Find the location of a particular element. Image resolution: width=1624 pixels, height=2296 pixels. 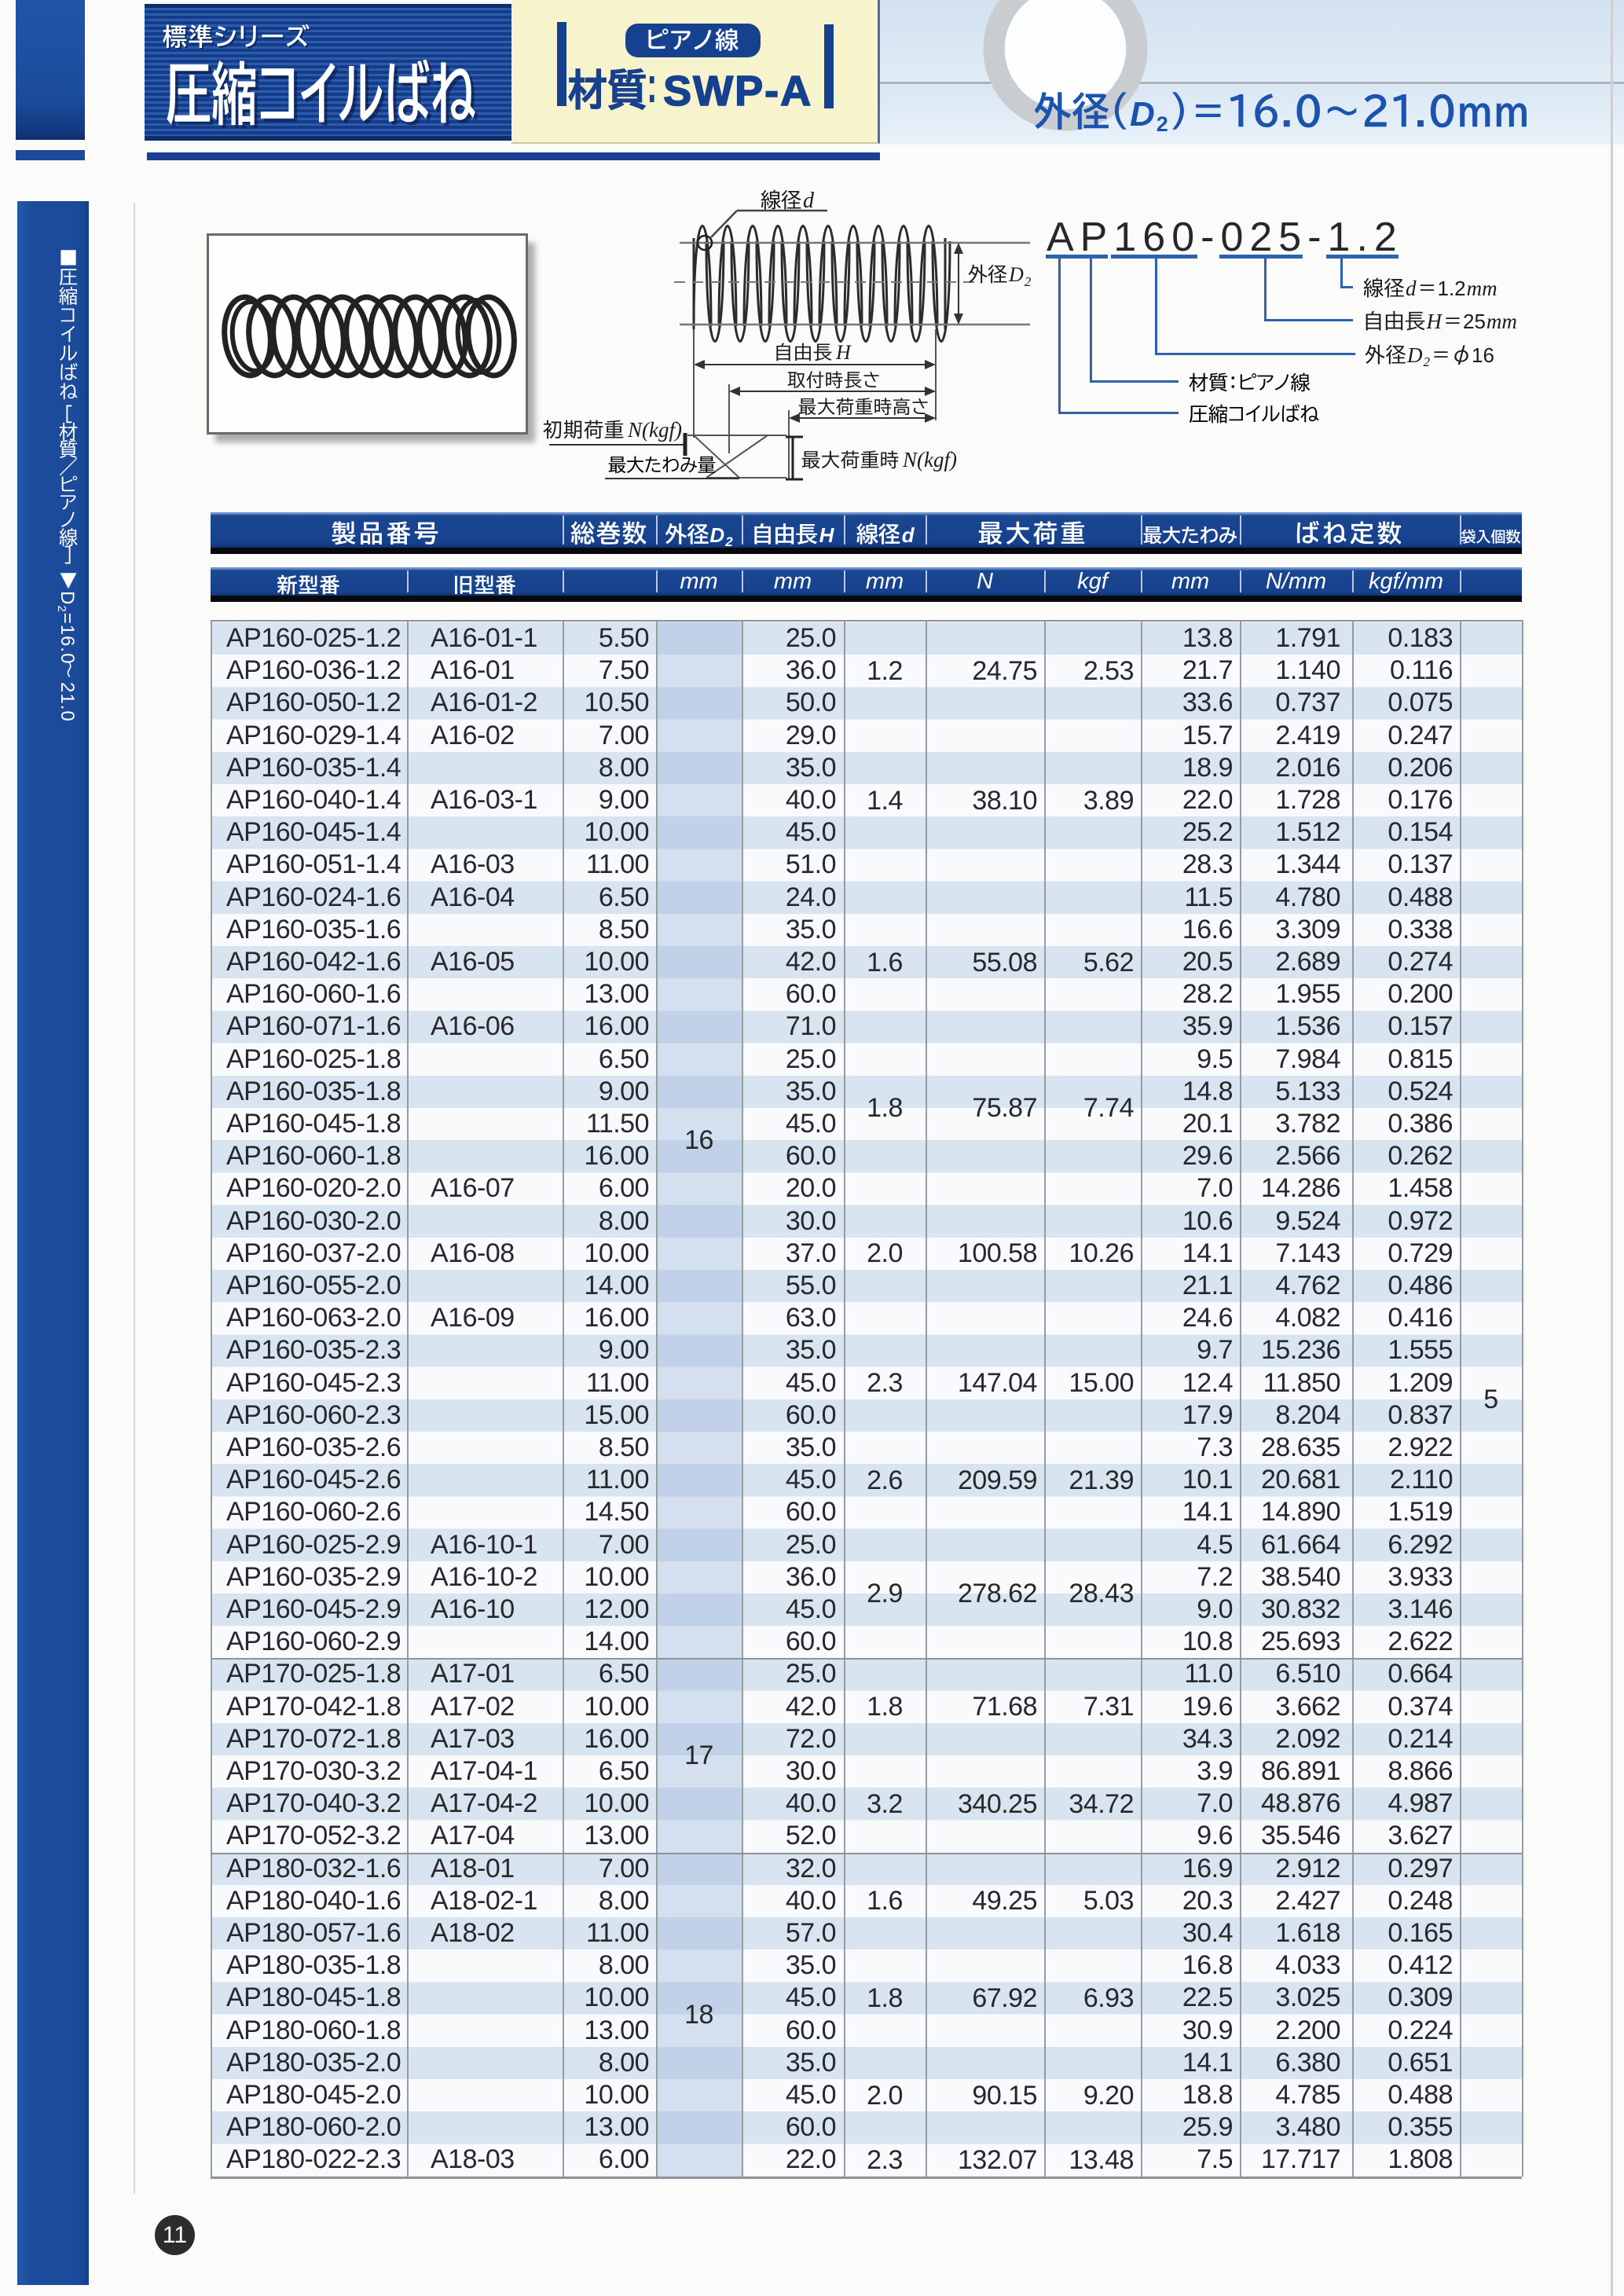

svg-text: 16 is located at coordinates (1483, 355).